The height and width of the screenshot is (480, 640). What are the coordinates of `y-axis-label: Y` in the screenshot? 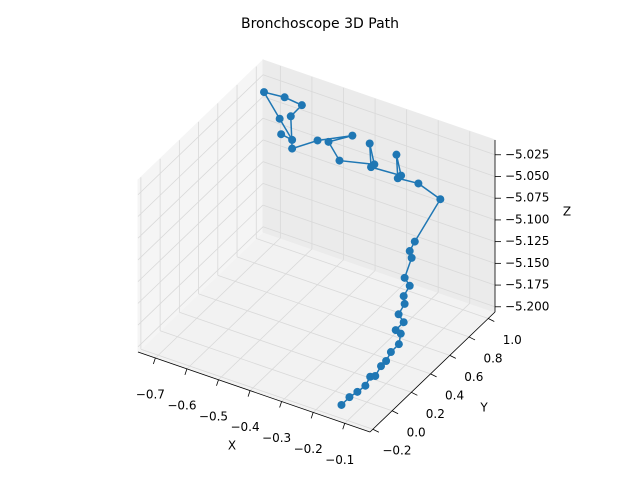 It's located at (483, 408).